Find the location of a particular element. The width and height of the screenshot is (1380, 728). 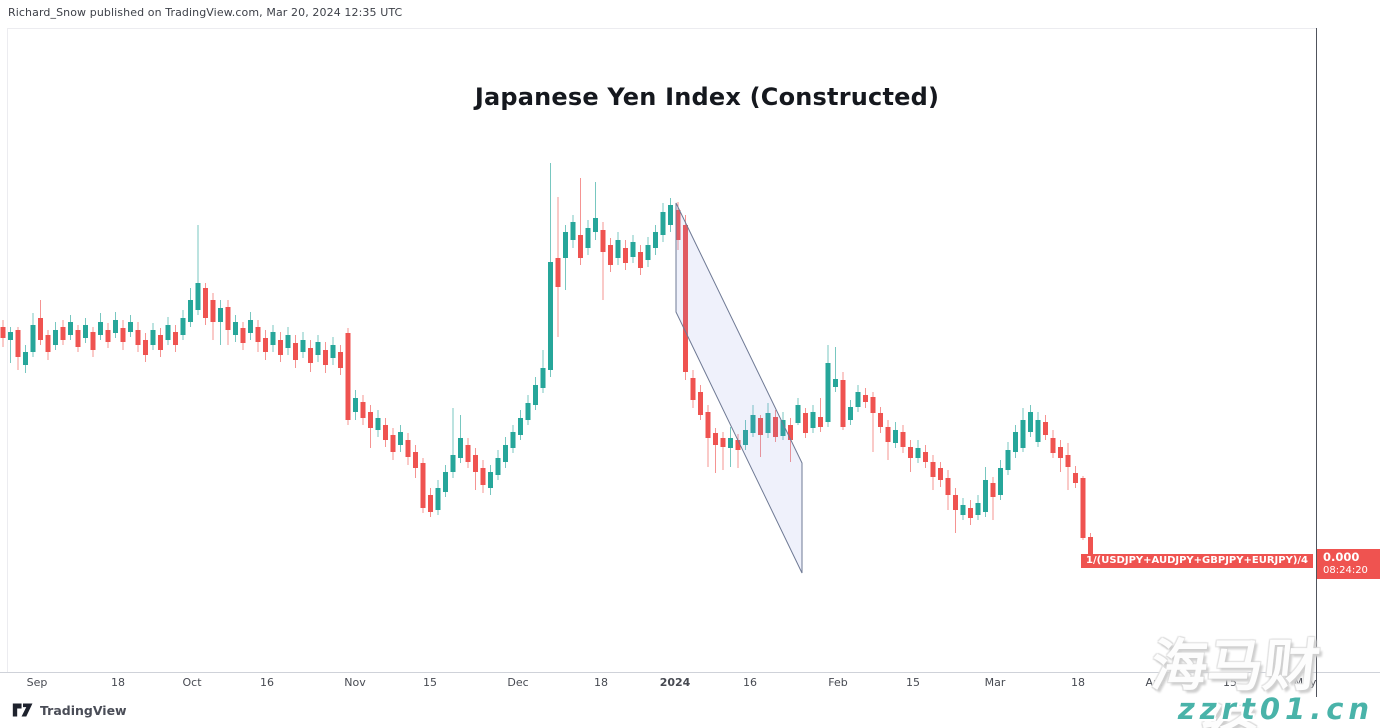

time-axis-label: Apr is located at coordinates (1155, 682).